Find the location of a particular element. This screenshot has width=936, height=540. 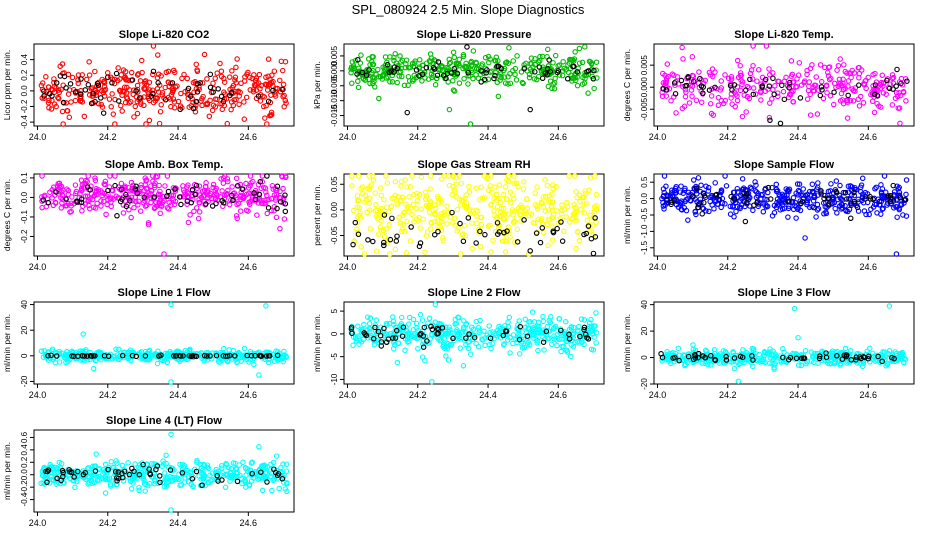

x-tick-label: 24.0 is located at coordinates (348, 395).